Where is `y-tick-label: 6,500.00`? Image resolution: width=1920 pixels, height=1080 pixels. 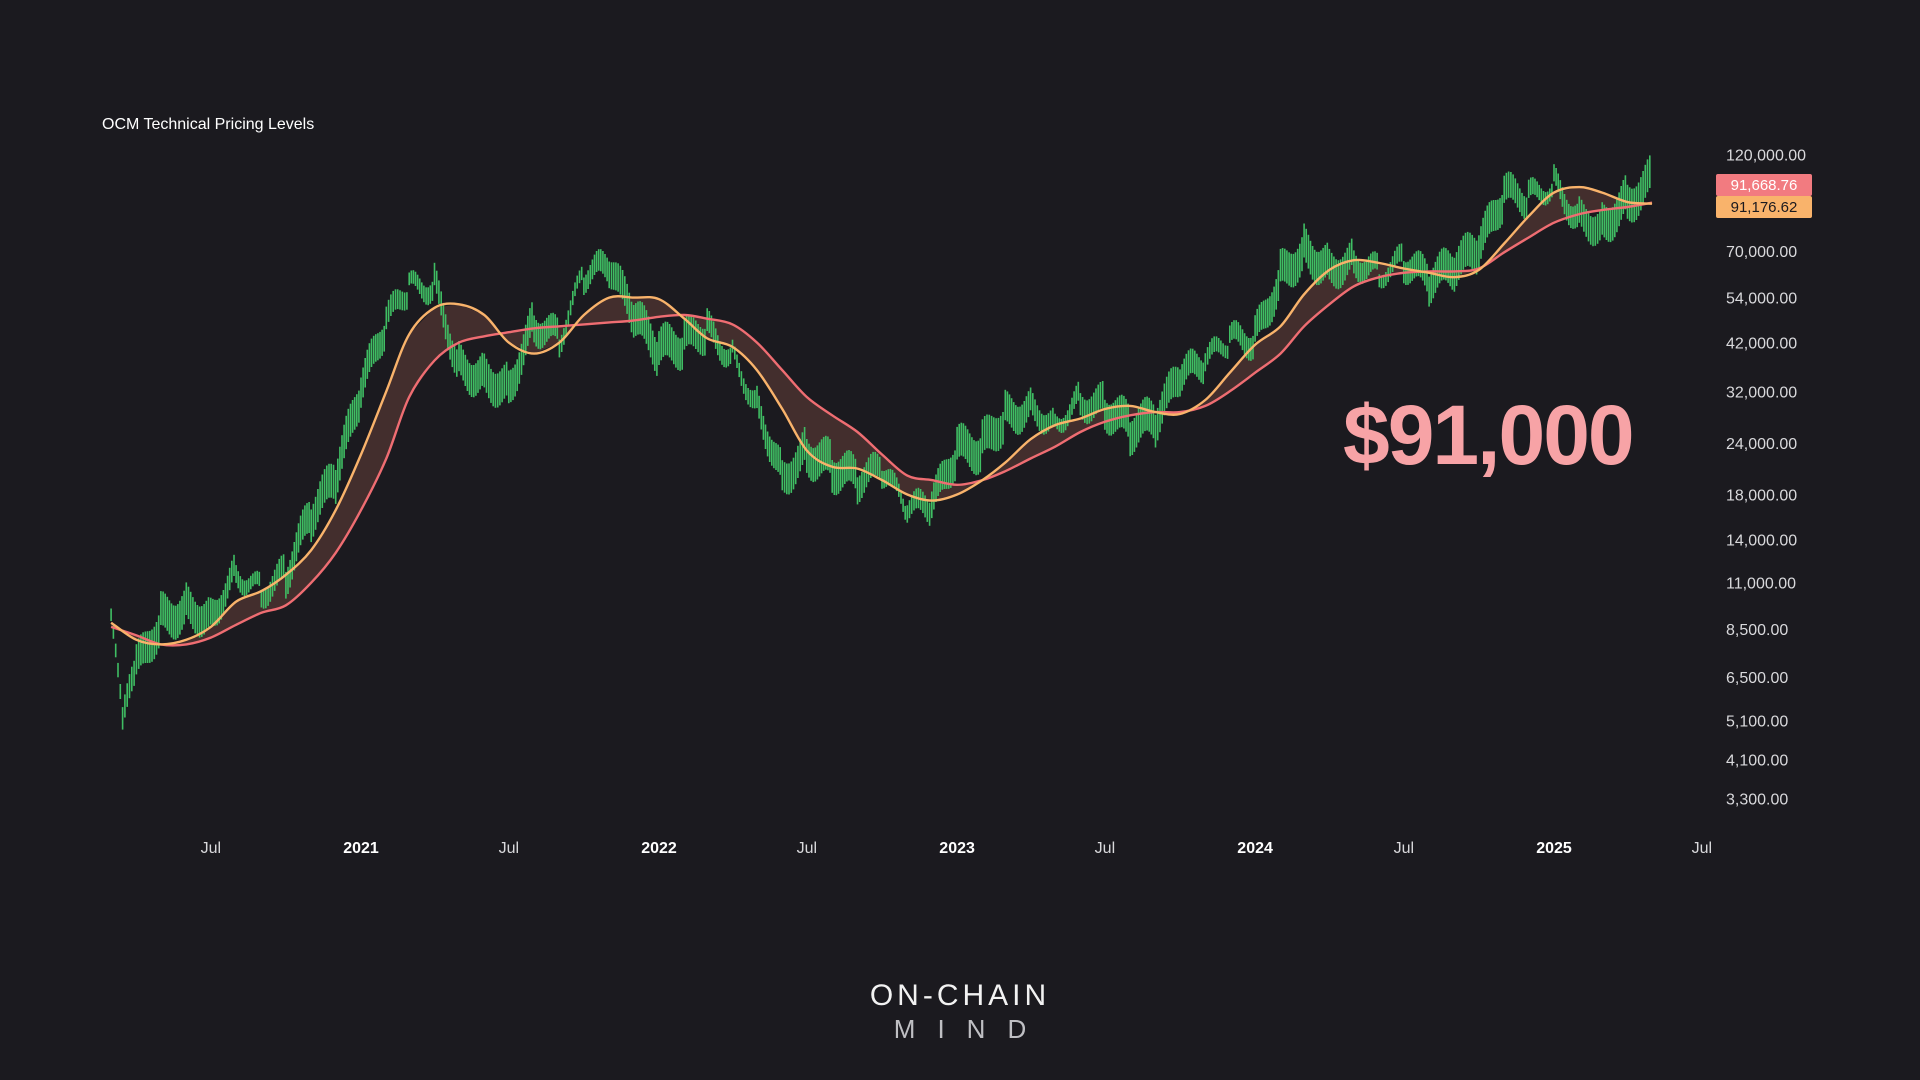
y-tick-label: 6,500.00 is located at coordinates (1757, 678).